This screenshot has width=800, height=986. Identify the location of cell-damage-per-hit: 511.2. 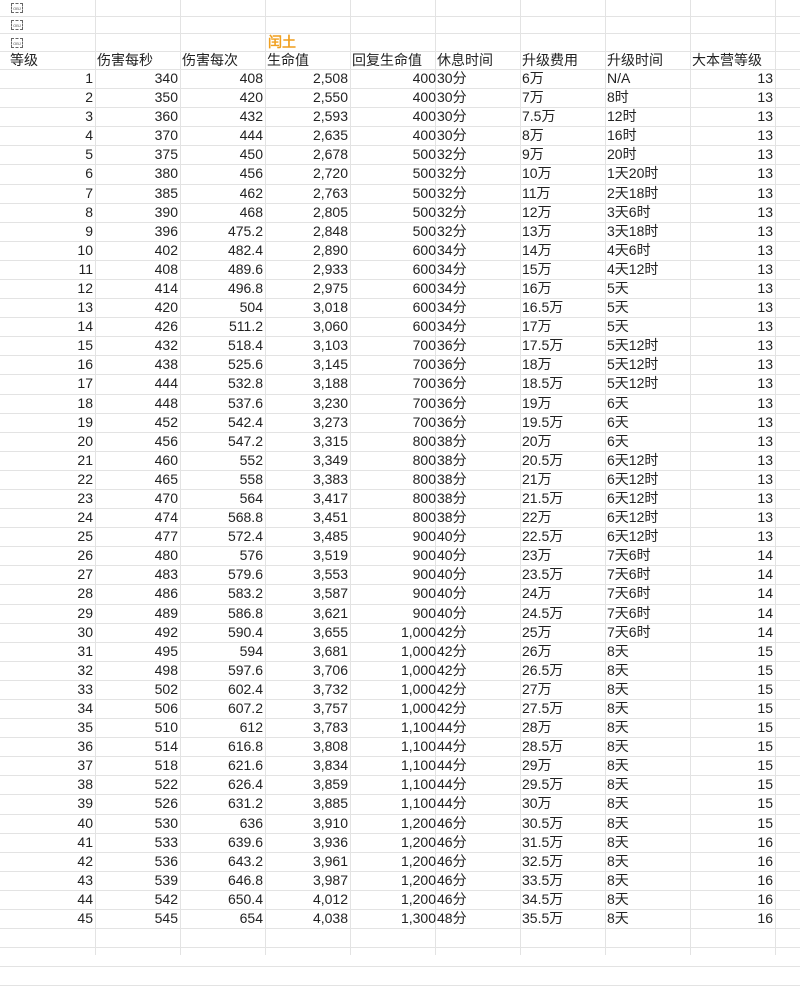
(246, 326).